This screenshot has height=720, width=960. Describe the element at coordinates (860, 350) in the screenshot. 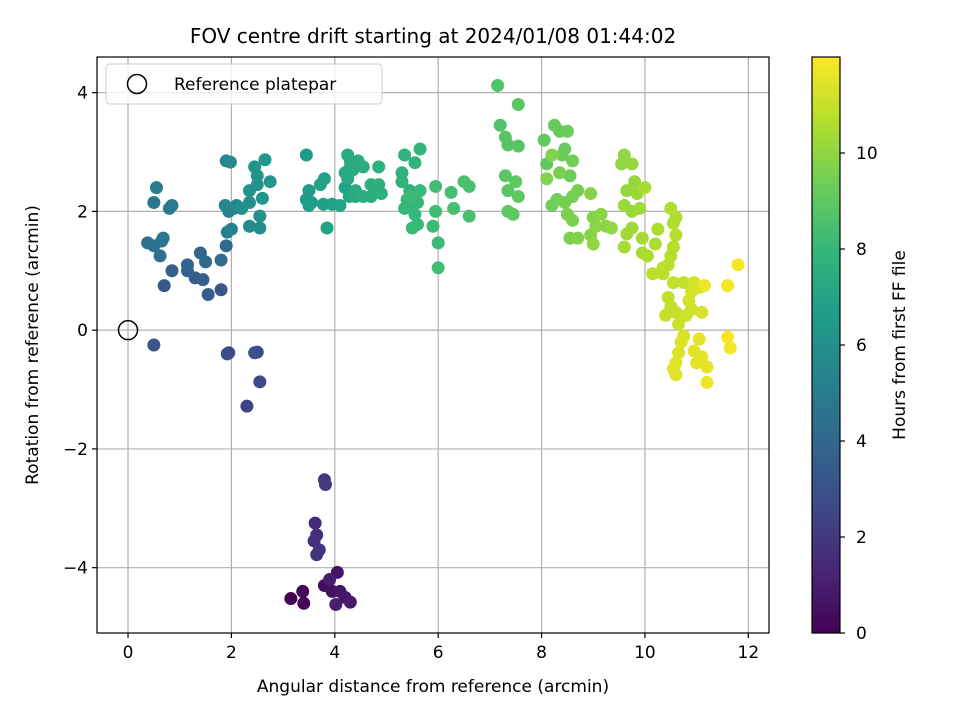

I see `colorbar: Hours from first FF file 0 2 4 6 8 10` at that location.